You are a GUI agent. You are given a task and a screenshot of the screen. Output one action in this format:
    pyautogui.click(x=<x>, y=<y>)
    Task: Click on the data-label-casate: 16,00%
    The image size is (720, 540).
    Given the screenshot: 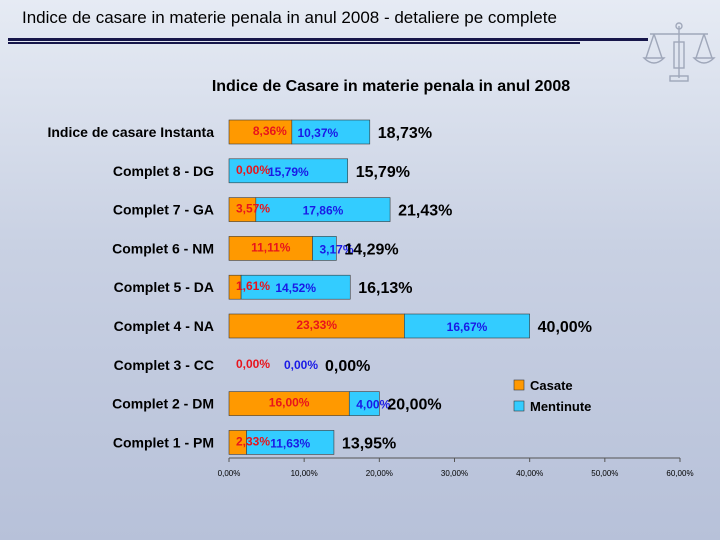 What is the action you would take?
    pyautogui.click(x=289, y=403)
    